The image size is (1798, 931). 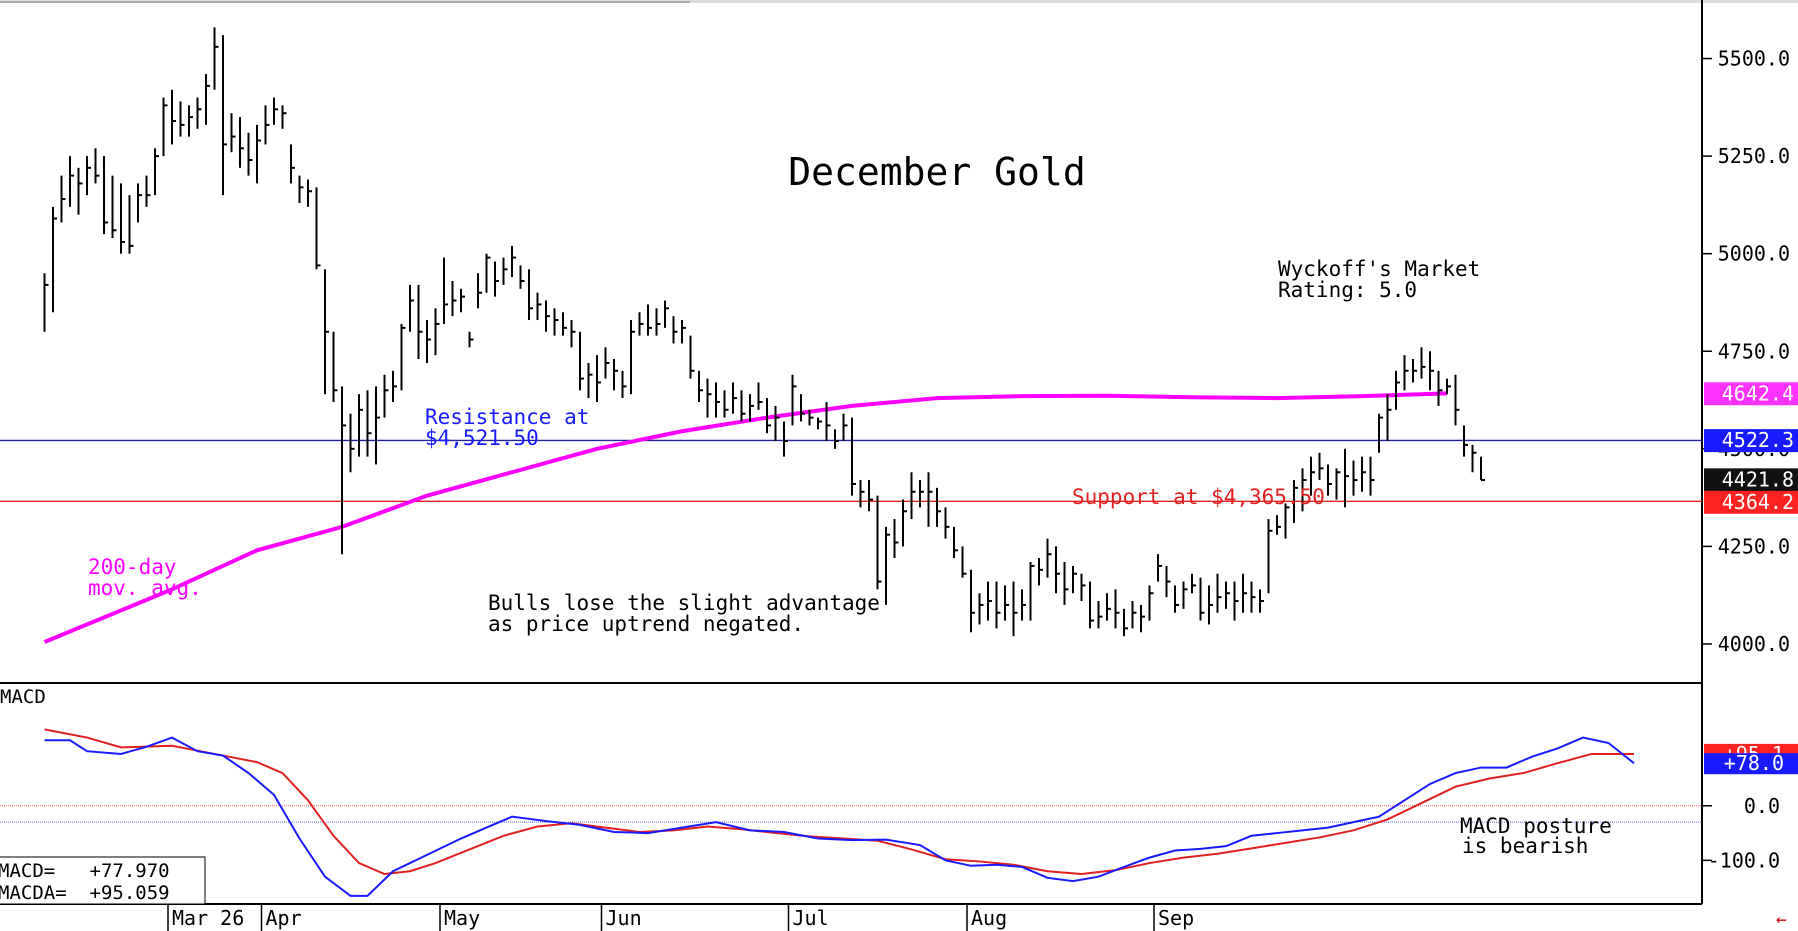 I want to click on macd-tag-label: +78.0, so click(x=1754, y=763).